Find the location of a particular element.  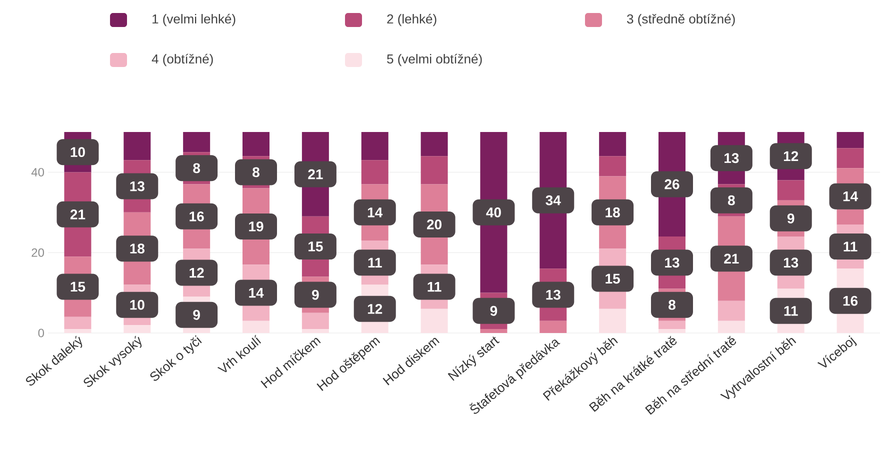

legend-label: 3 (středně obtížné) is located at coordinates (681, 20).